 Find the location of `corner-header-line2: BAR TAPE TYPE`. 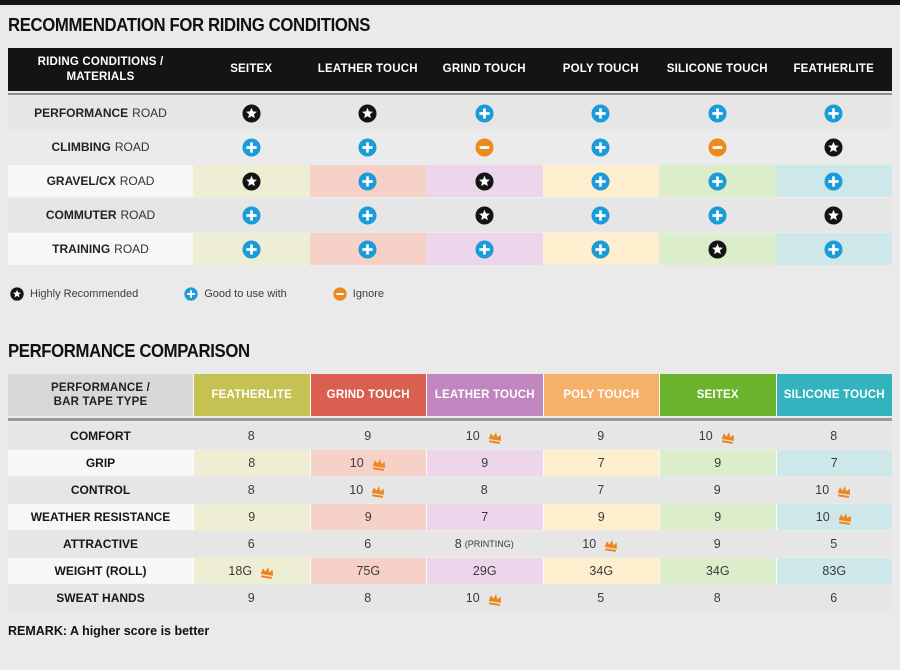

corner-header-line2: BAR TAPE TYPE is located at coordinates (100, 402).